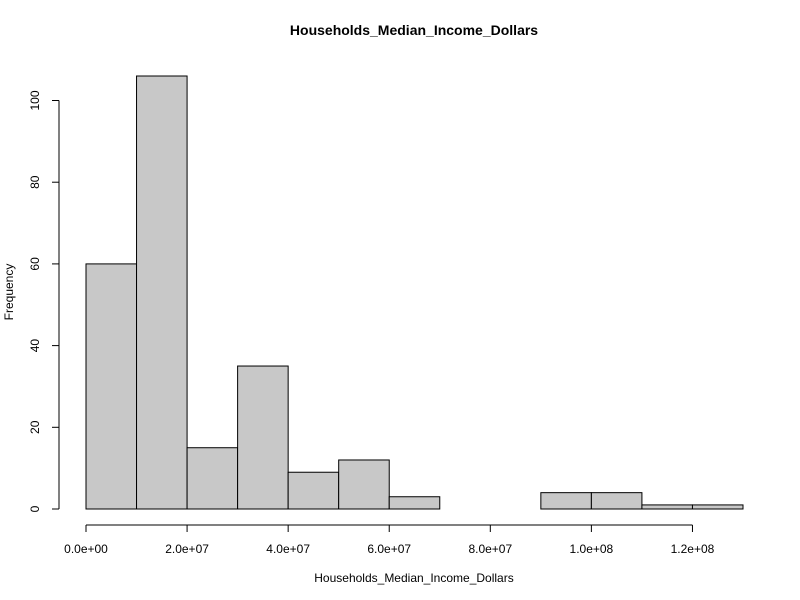 Image resolution: width=800 pixels, height=600 pixels. What do you see at coordinates (35, 182) in the screenshot?
I see `y-tick-label: 80` at bounding box center [35, 182].